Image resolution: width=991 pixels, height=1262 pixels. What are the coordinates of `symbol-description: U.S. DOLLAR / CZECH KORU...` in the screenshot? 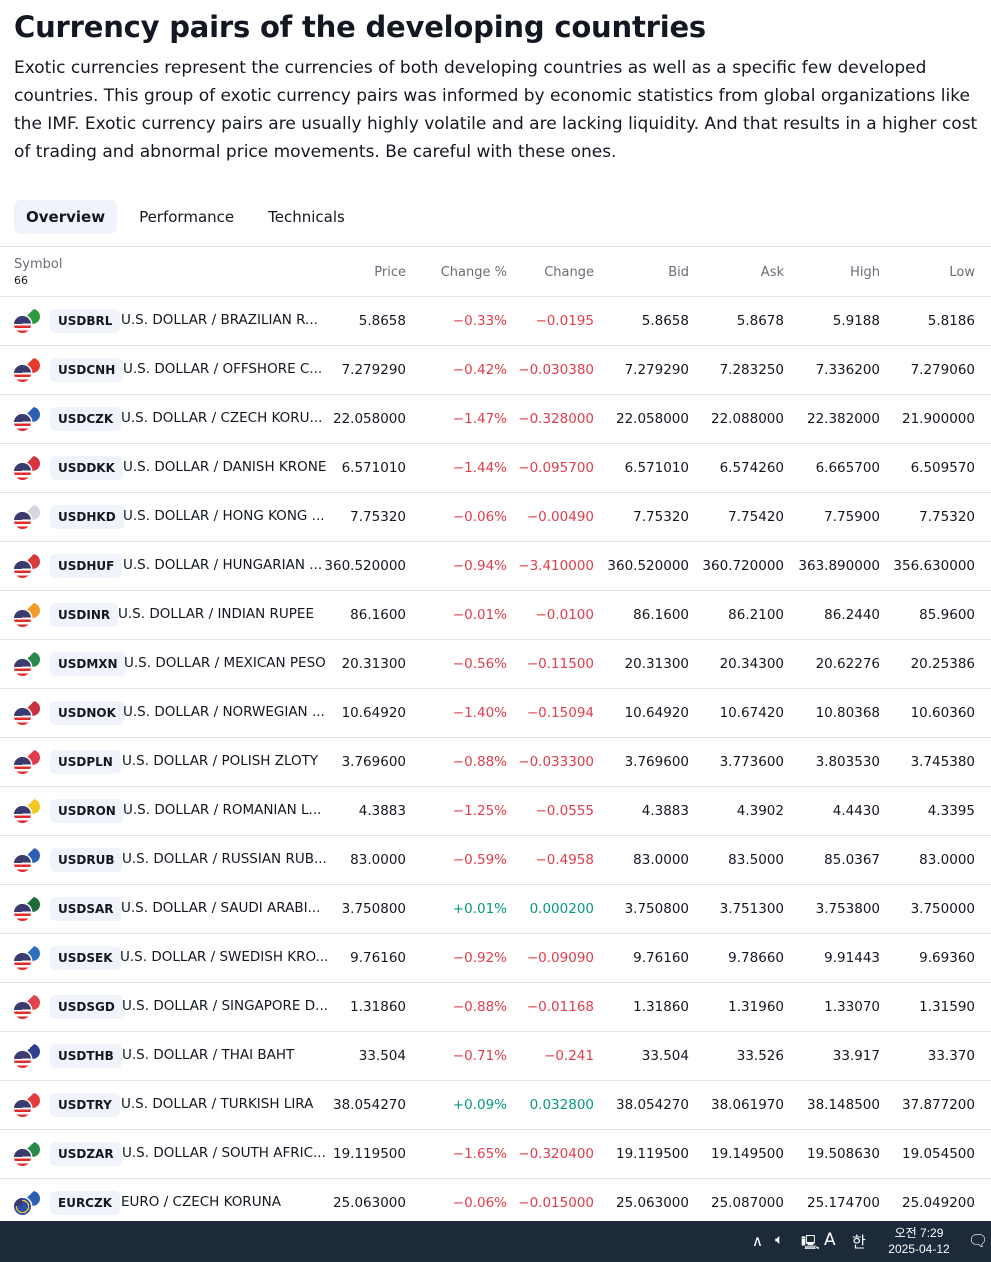 It's located at (222, 418).